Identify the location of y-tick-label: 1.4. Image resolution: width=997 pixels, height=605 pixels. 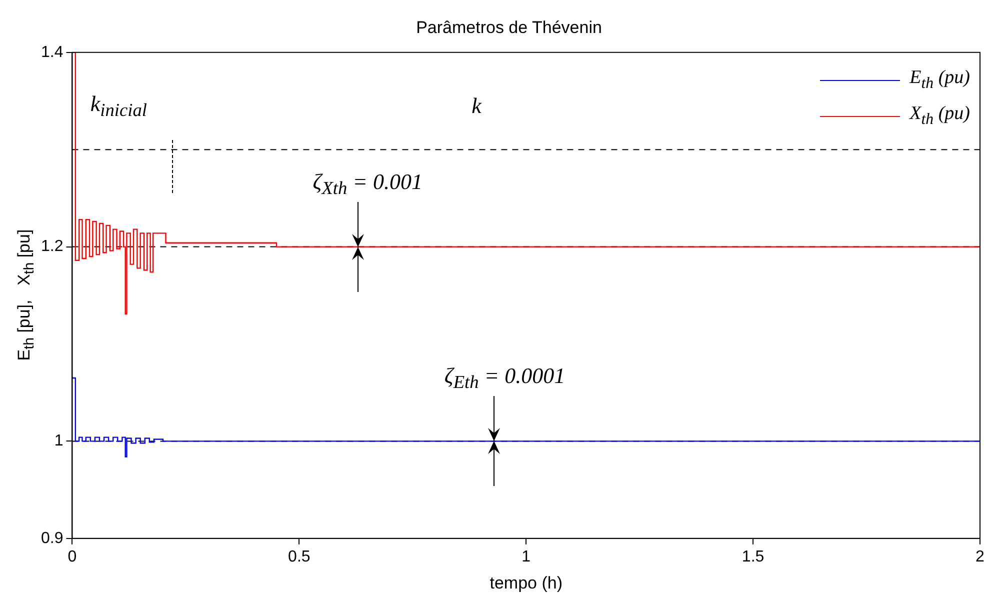
(52, 52).